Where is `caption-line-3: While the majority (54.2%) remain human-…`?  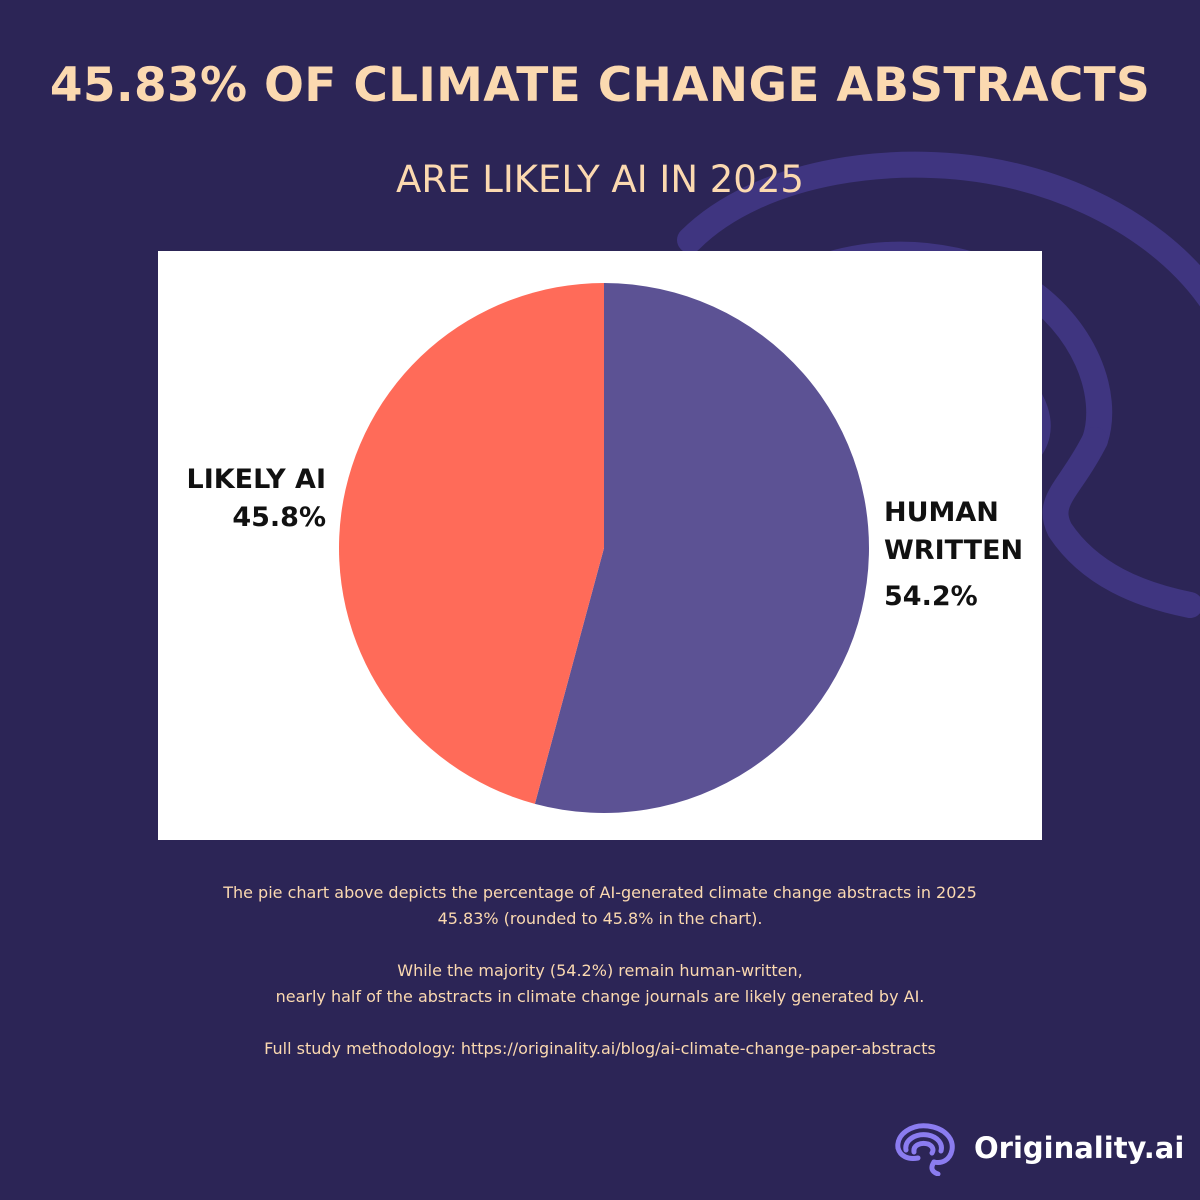 caption-line-3: While the majority (54.2%) remain human-… is located at coordinates (600, 970).